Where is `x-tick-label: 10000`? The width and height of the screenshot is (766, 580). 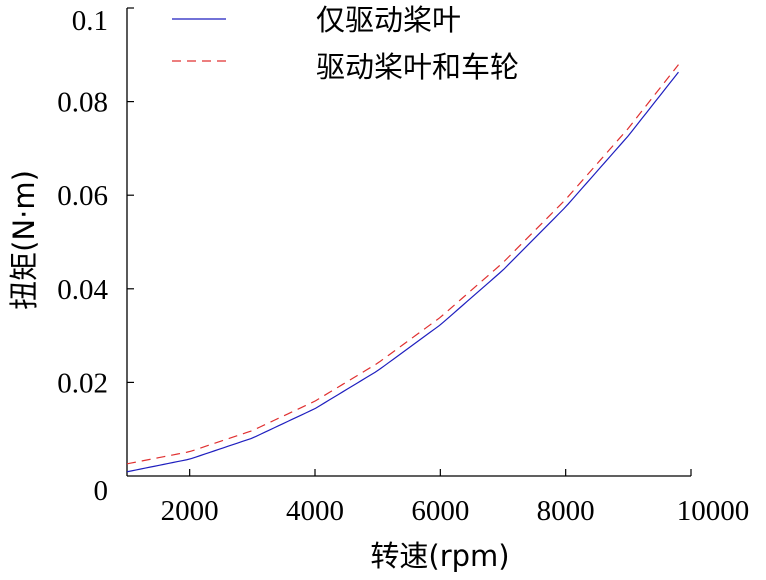
x-tick-label: 10000 is located at coordinates (713, 511).